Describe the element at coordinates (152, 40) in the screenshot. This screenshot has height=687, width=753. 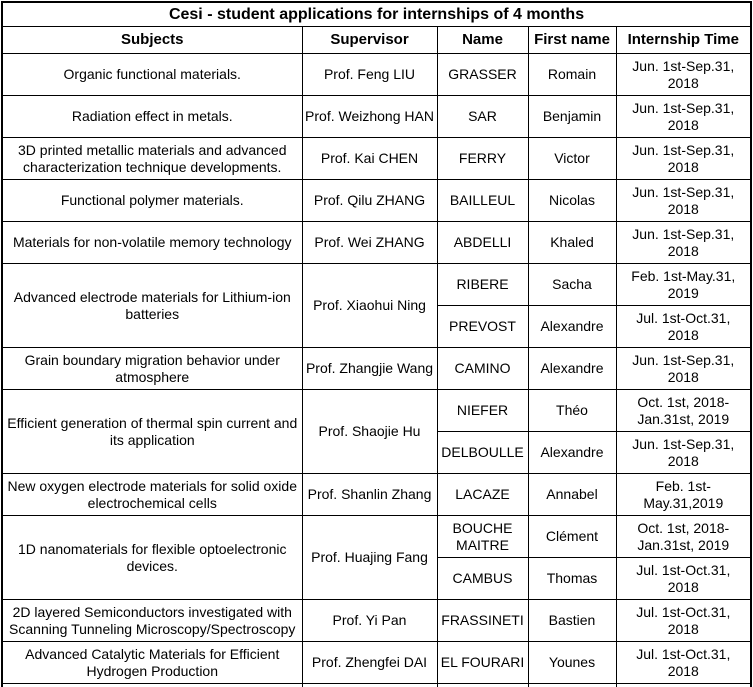
I see `column-header-subjects: Subjects` at that location.